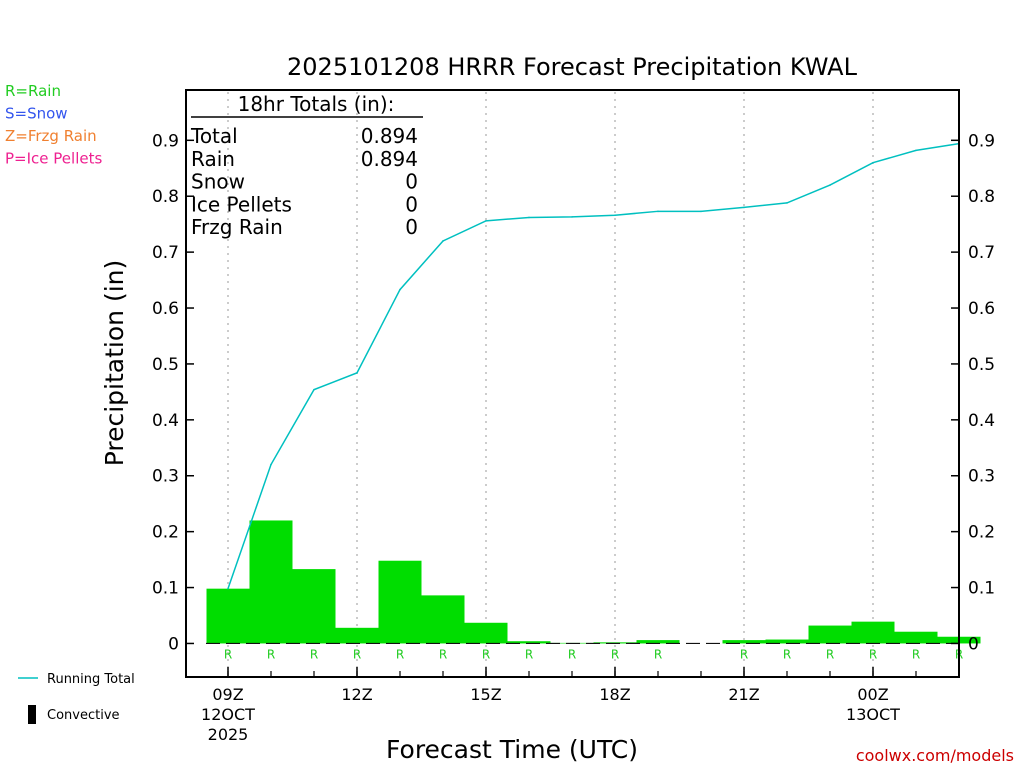 This screenshot has height=768, width=1024. Describe the element at coordinates (615, 654) in the screenshot. I see `ptype-marker-9: R` at that location.